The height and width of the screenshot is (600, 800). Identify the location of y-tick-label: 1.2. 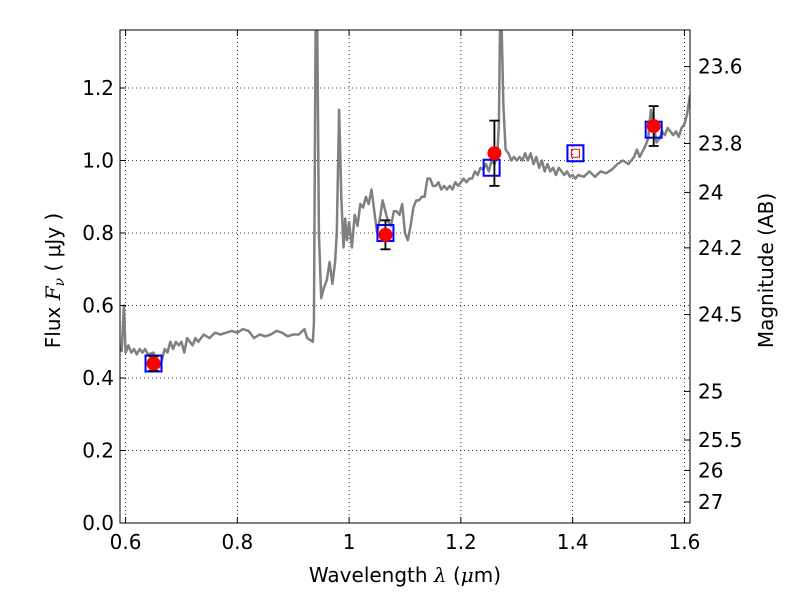
(98, 88).